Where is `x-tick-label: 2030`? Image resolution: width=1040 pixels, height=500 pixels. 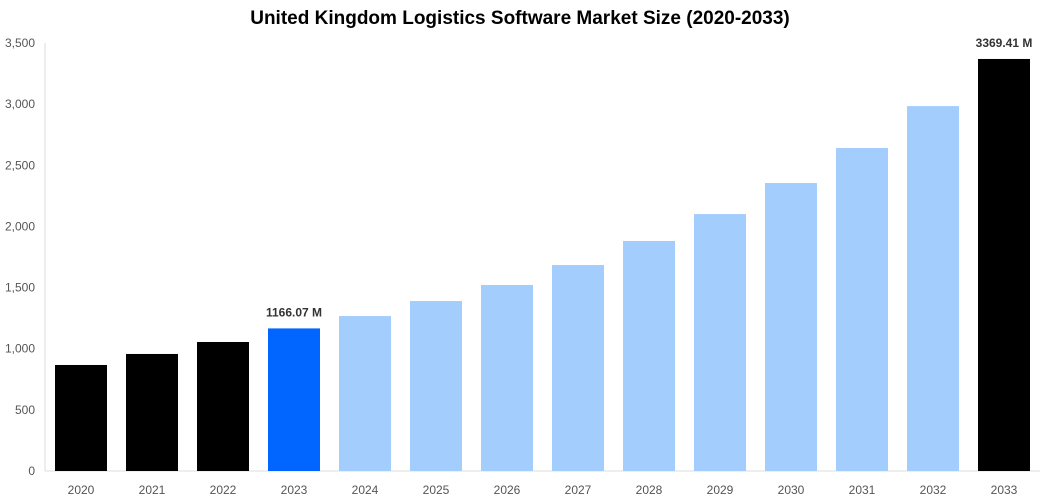
x-tick-label: 2030 is located at coordinates (791, 490).